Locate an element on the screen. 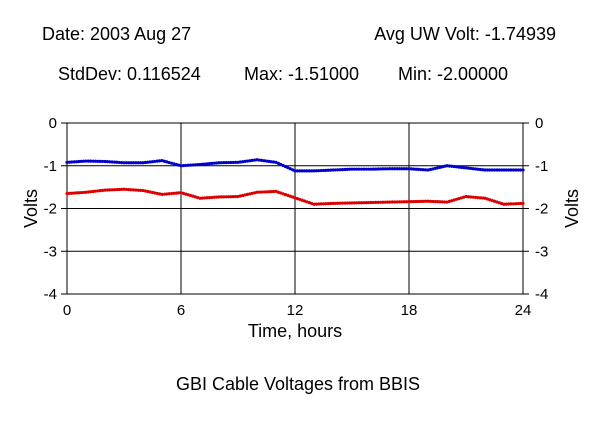  max-label: Max: -1.51000 is located at coordinates (302, 74).